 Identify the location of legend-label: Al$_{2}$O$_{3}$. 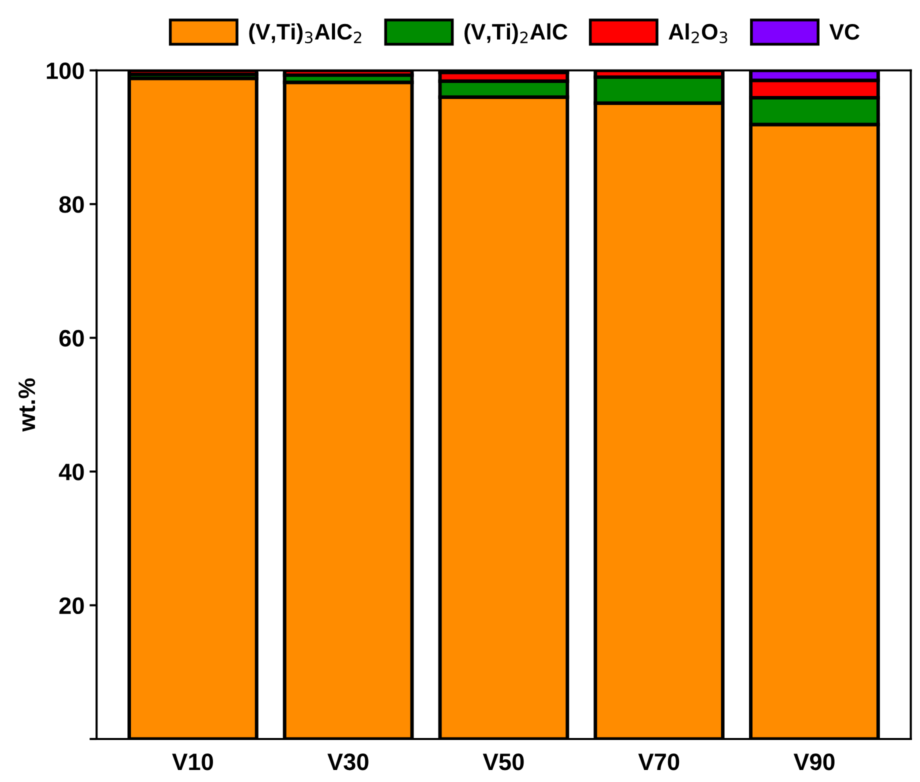
(698, 33).